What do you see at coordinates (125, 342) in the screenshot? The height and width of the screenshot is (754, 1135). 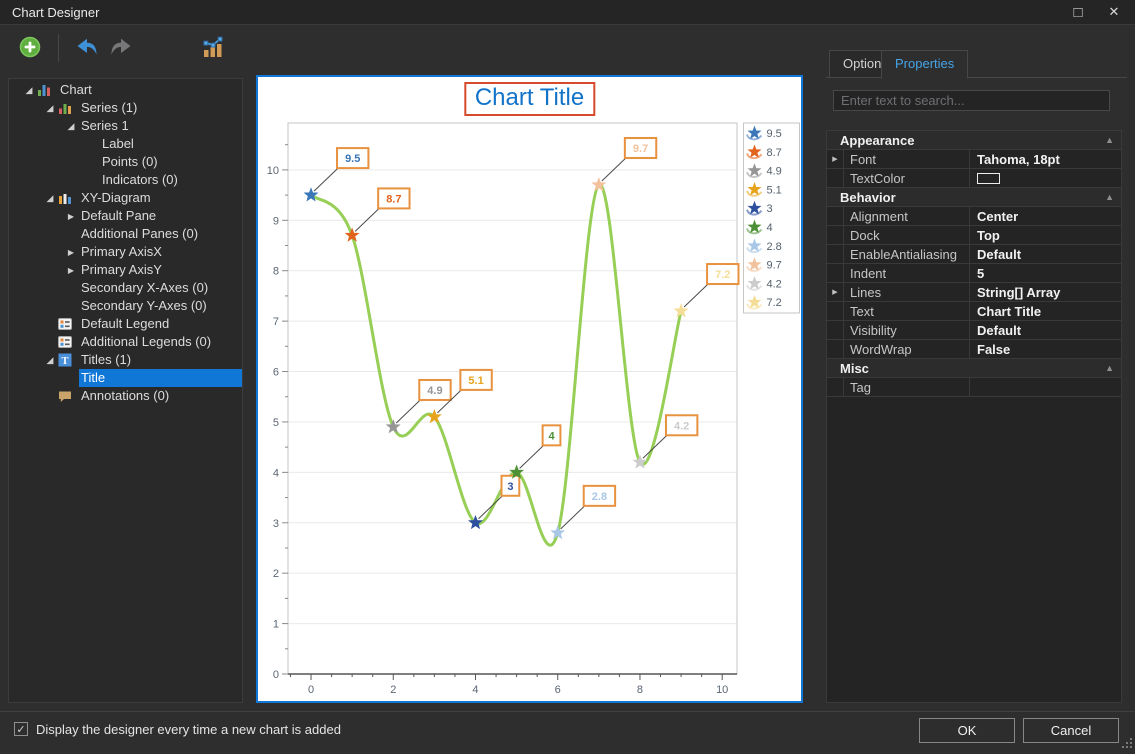 I see `tree-item-additional-legends-0: Additional Legends (0)` at bounding box center [125, 342].